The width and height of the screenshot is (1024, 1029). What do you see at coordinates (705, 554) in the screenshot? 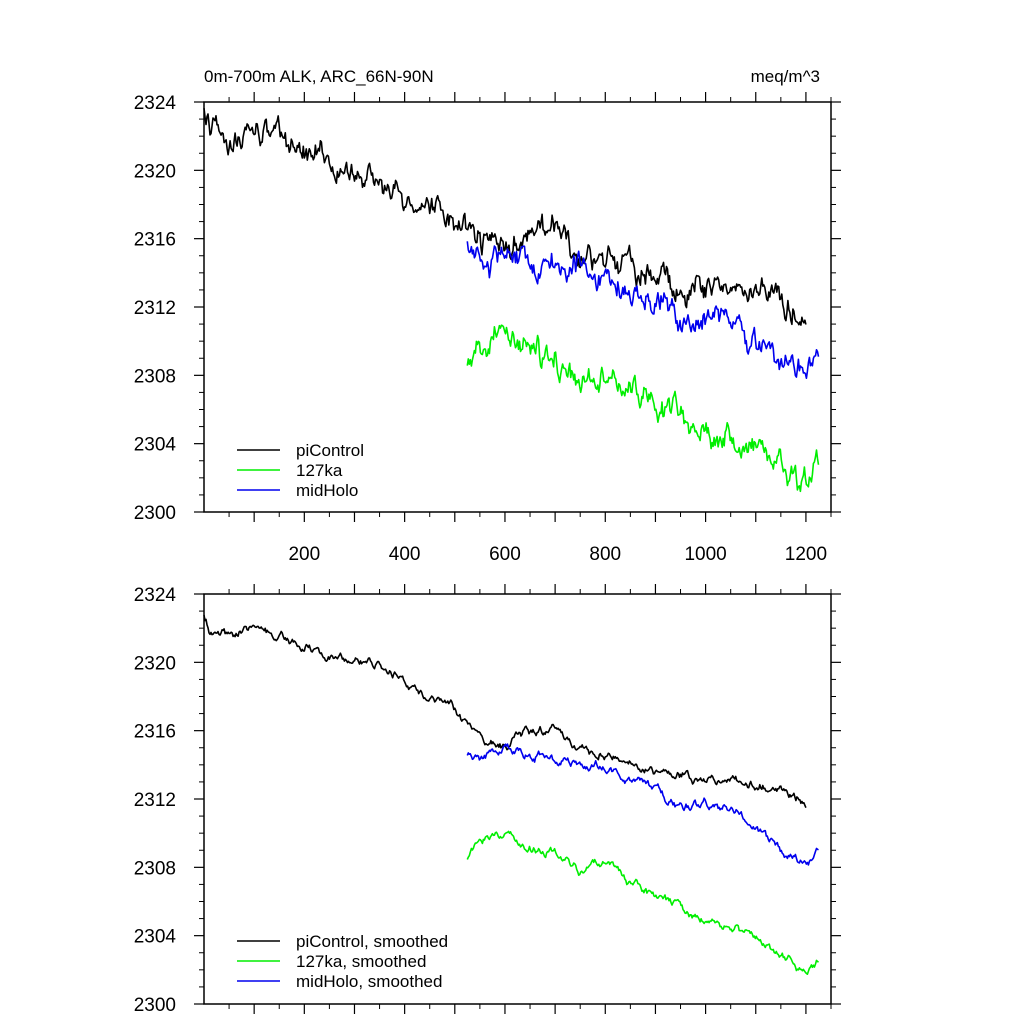
I see `x-tick-label: 1000` at bounding box center [705, 554].